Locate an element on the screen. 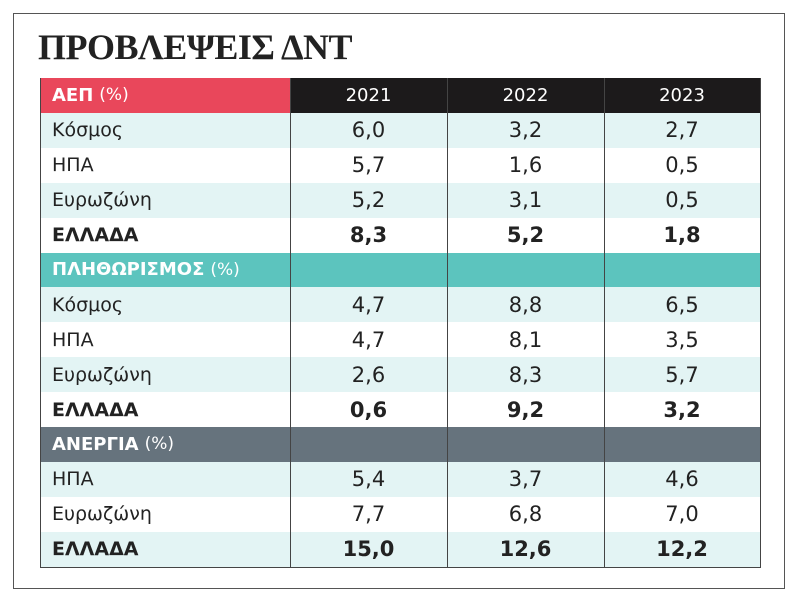  value-cell: 8,1 is located at coordinates (525, 340).